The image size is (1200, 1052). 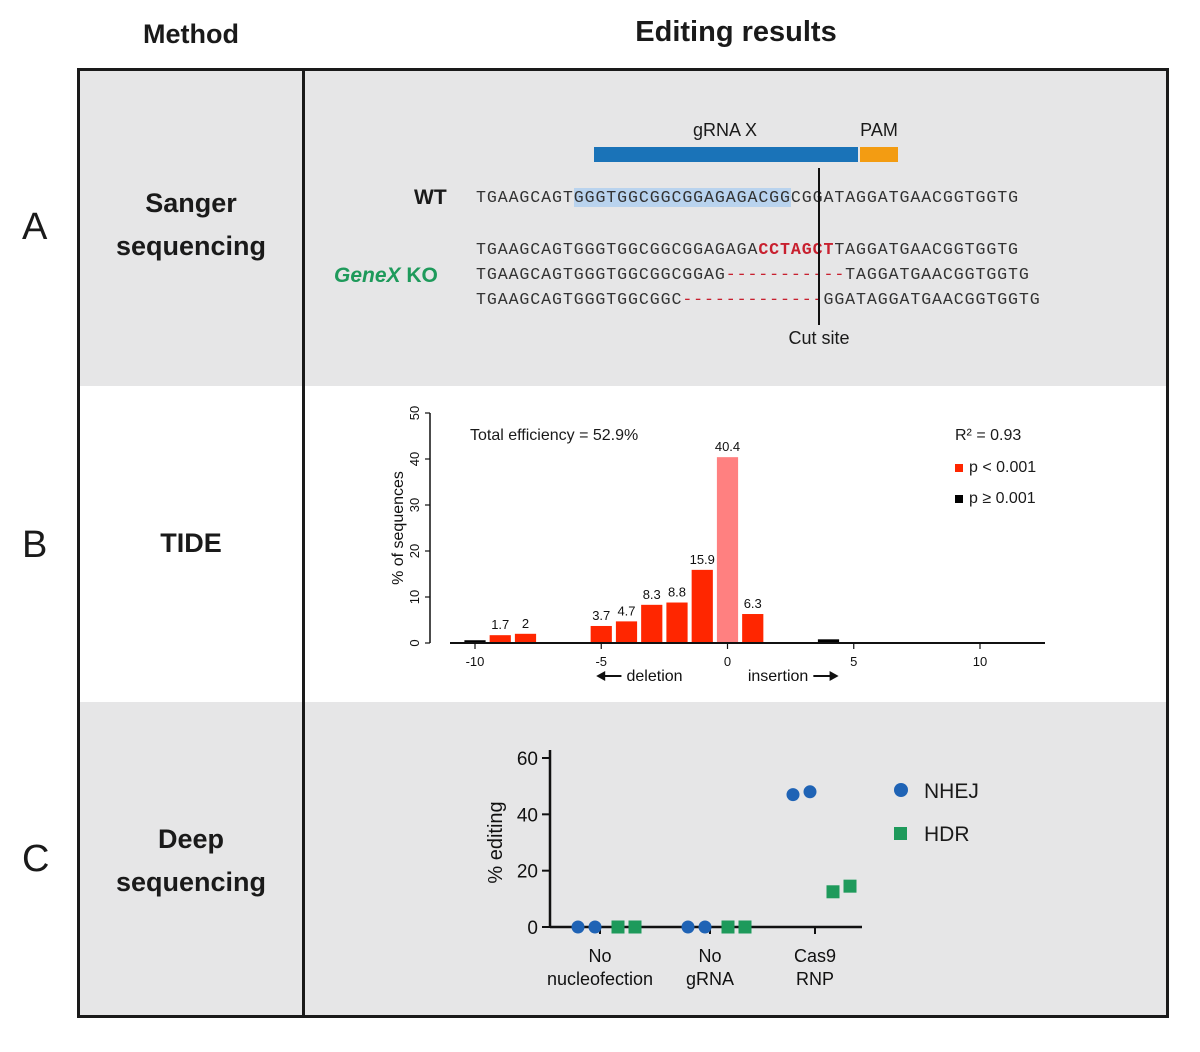 What do you see at coordinates (819, 338) in the screenshot?
I see `cut-site-label: Cut site` at bounding box center [819, 338].